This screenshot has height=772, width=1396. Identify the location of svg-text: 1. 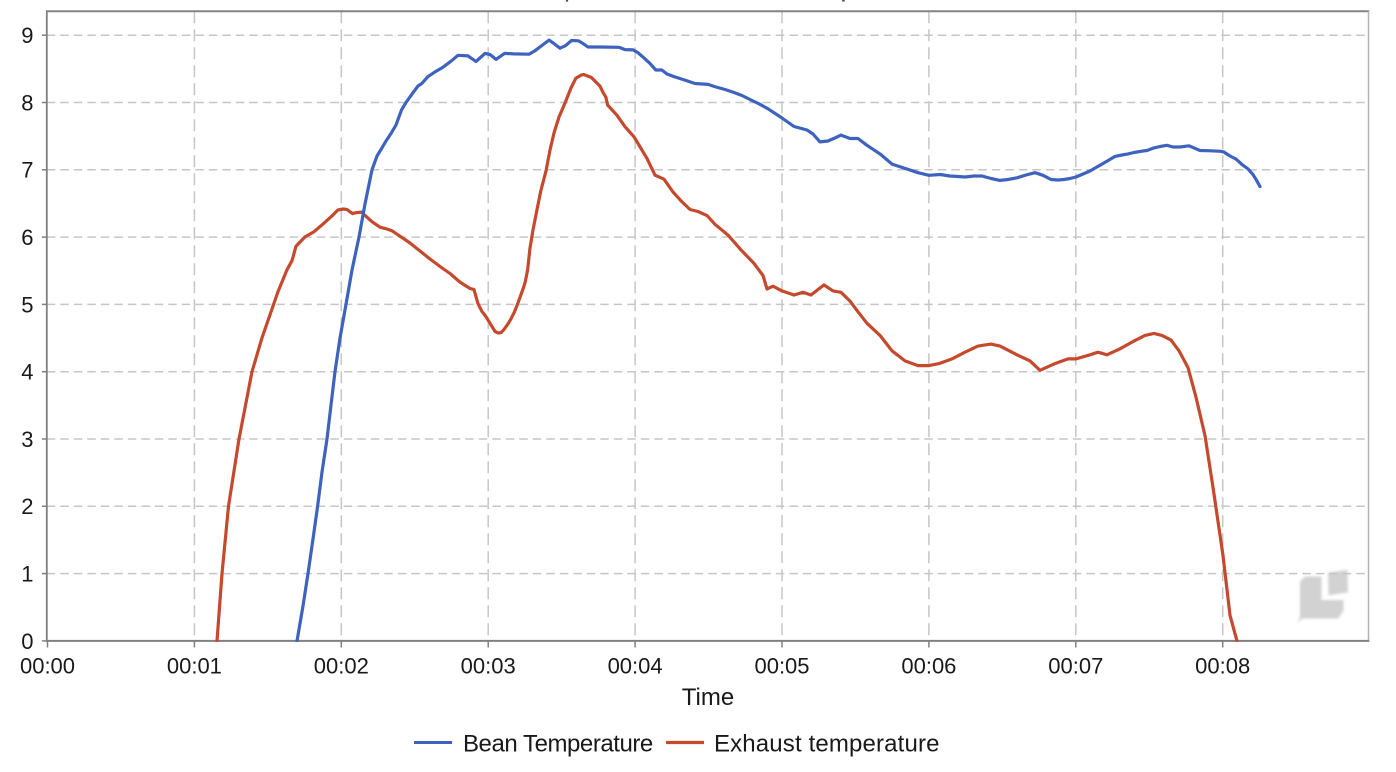
(27, 574).